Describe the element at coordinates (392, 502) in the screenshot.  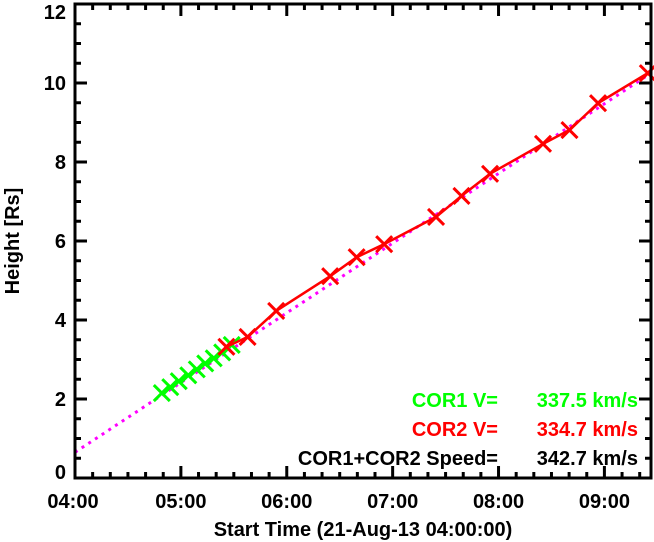
I see `x-tick-label: 07:00` at that location.